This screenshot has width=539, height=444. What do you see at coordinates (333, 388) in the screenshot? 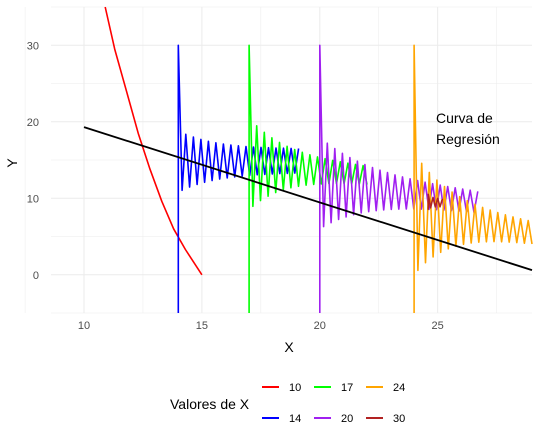
I see `legend-item-17: 17` at bounding box center [333, 388].